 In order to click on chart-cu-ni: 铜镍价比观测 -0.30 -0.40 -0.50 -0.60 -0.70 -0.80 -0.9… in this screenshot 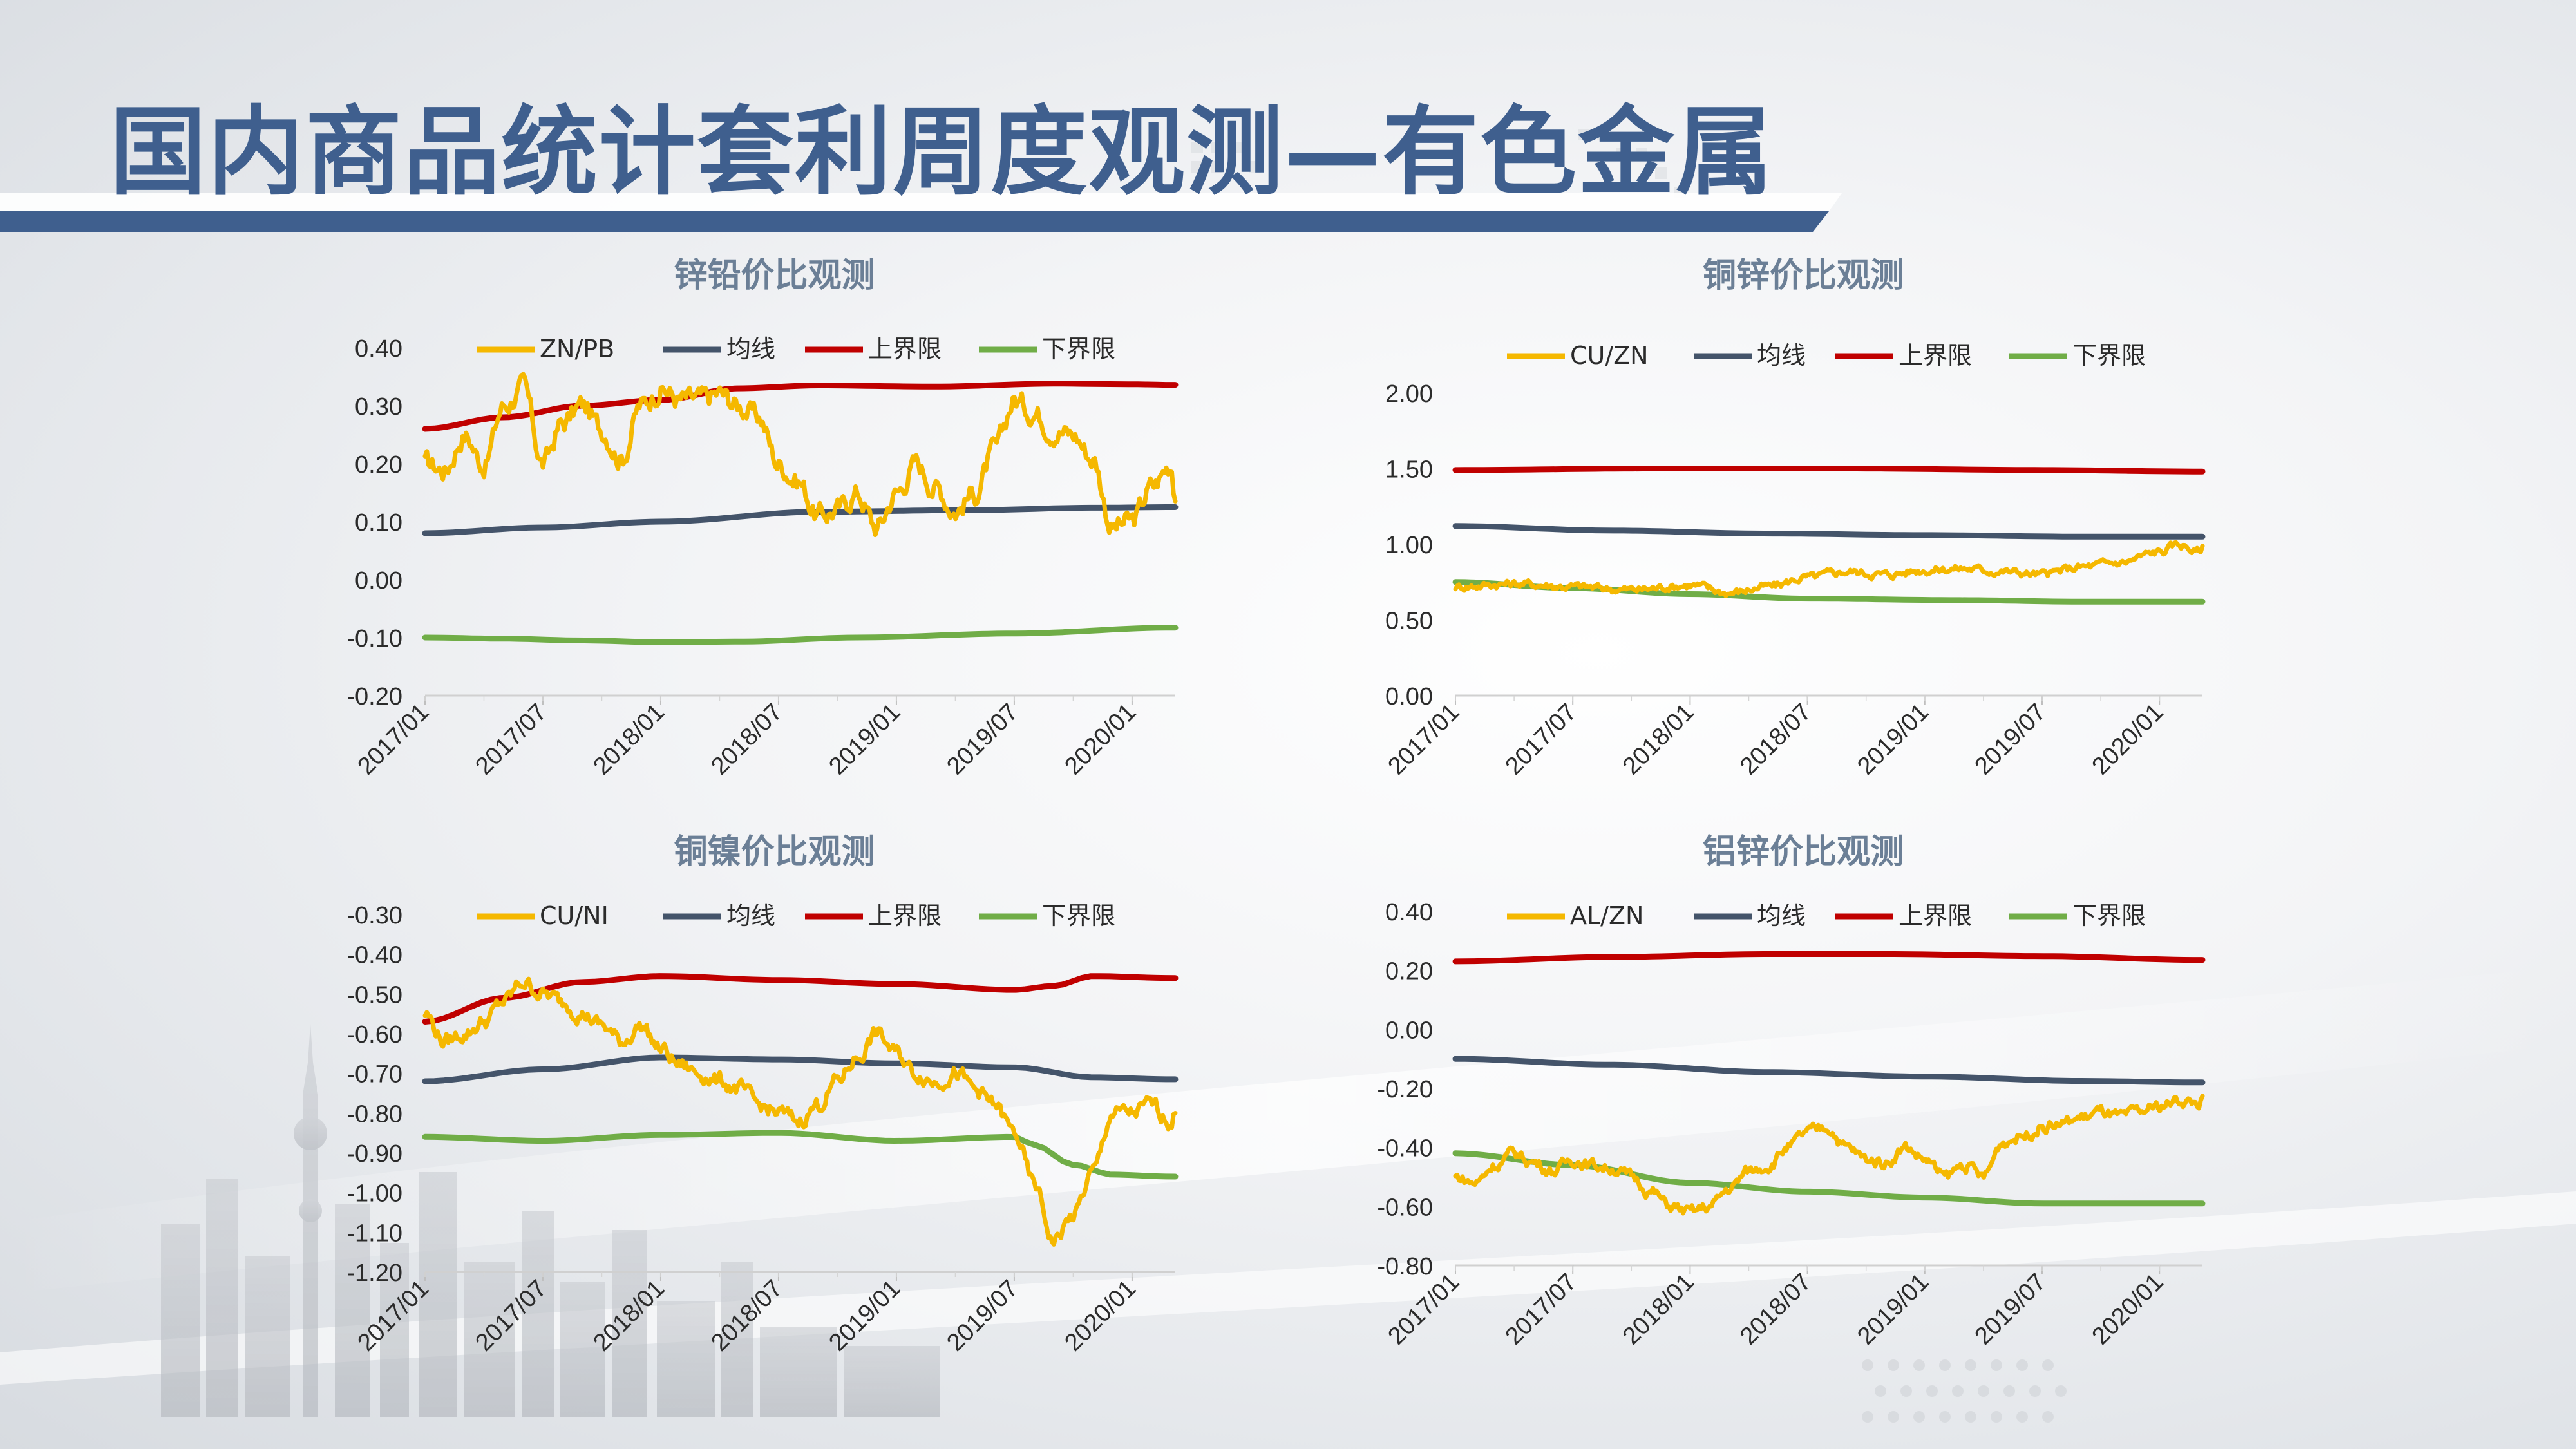, I will do `click(762, 1095)`.